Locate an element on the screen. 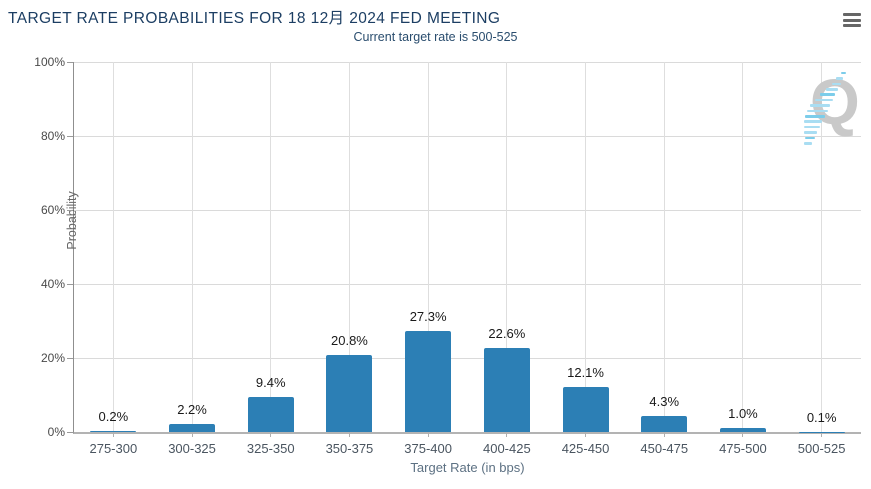  y-tick-label: 80% is located at coordinates (52, 136).